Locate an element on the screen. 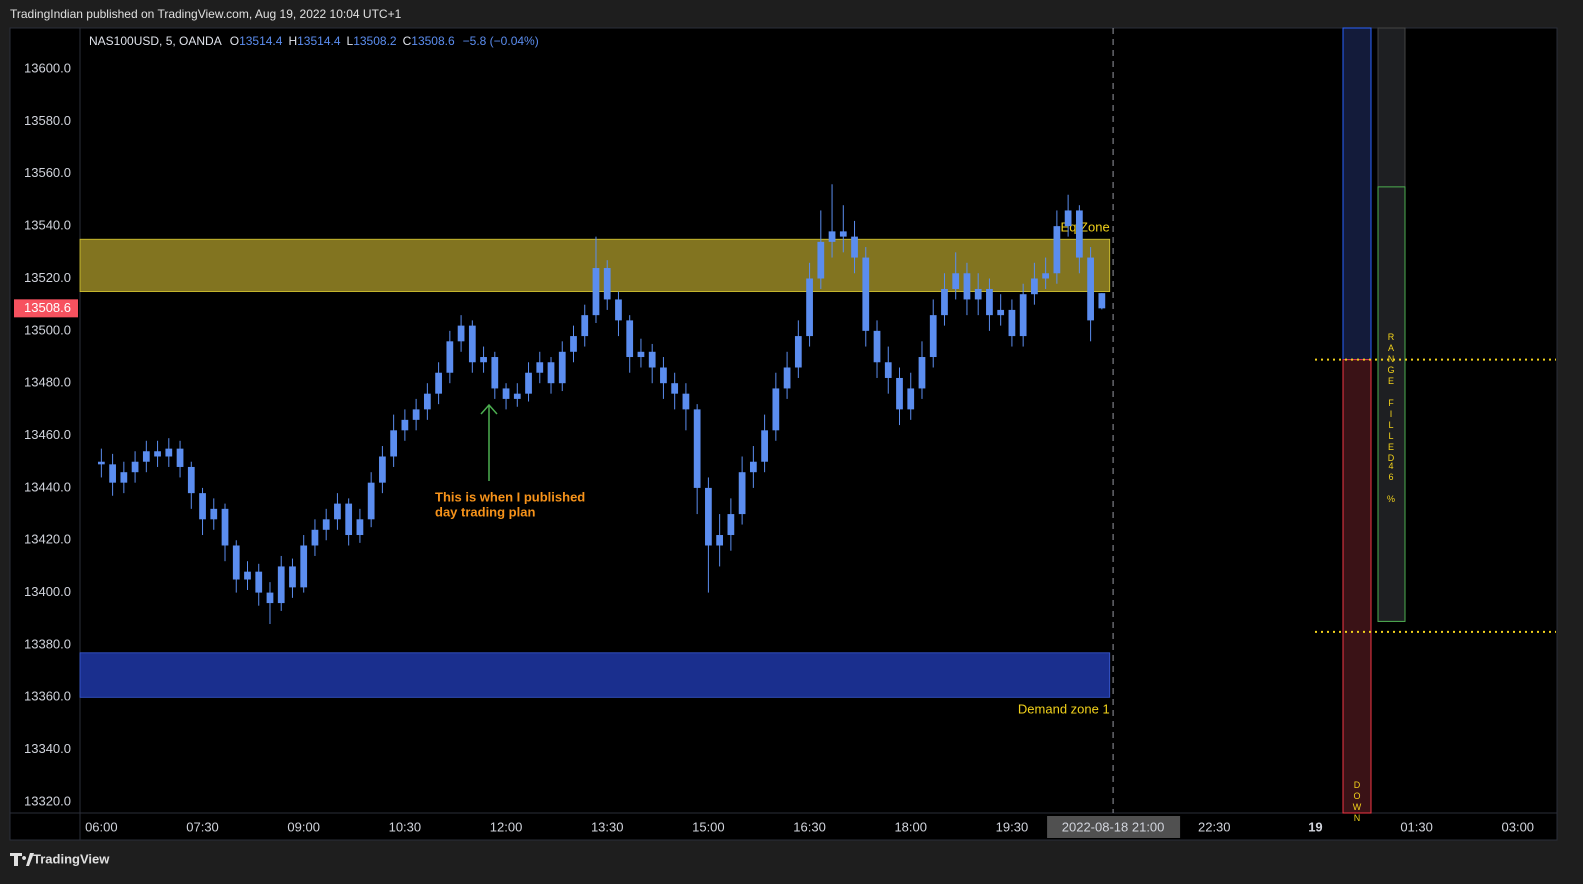  ohlc-letter: C is located at coordinates (407, 41).